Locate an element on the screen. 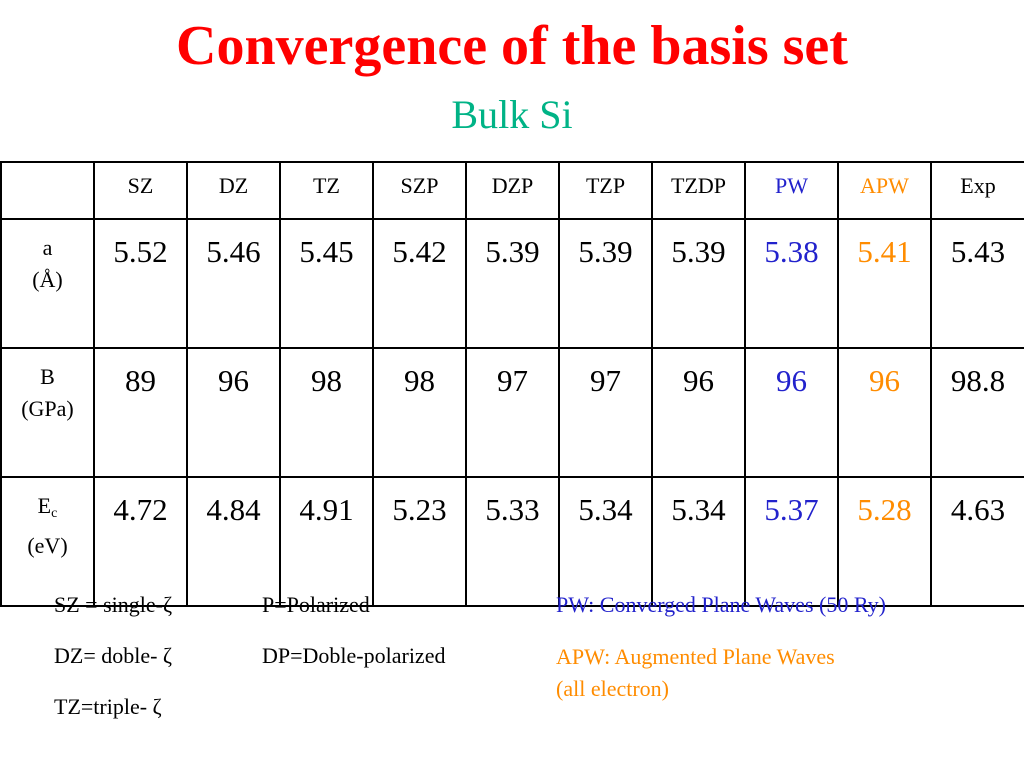 The width and height of the screenshot is (1024, 768). note-p: P=Polarized is located at coordinates (316, 604).